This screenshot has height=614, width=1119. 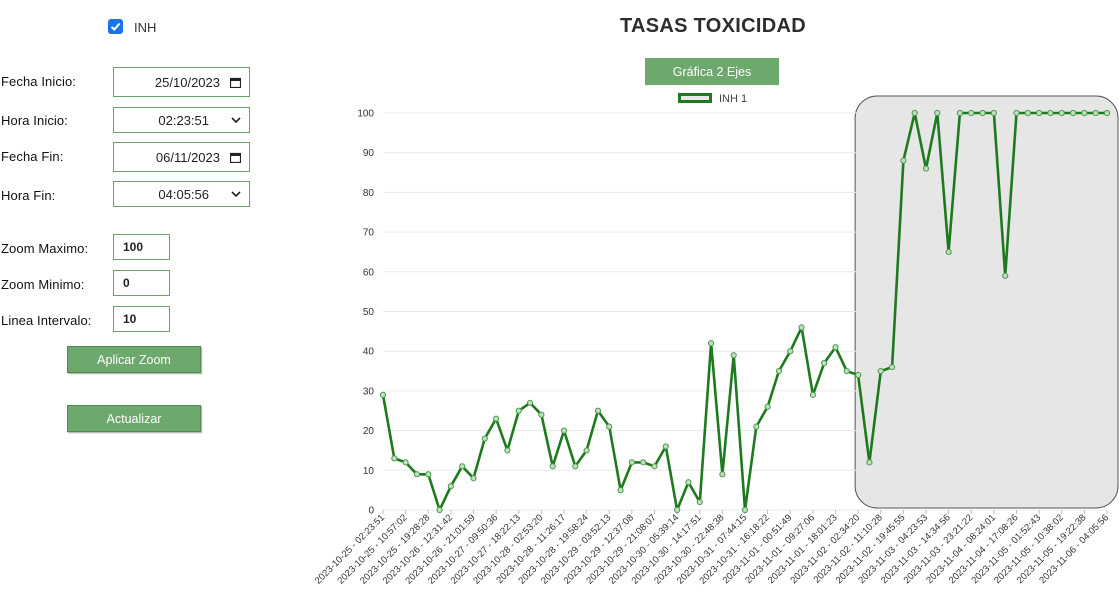 I want to click on hora-fin-select: 04:05:56, so click(x=181, y=194).